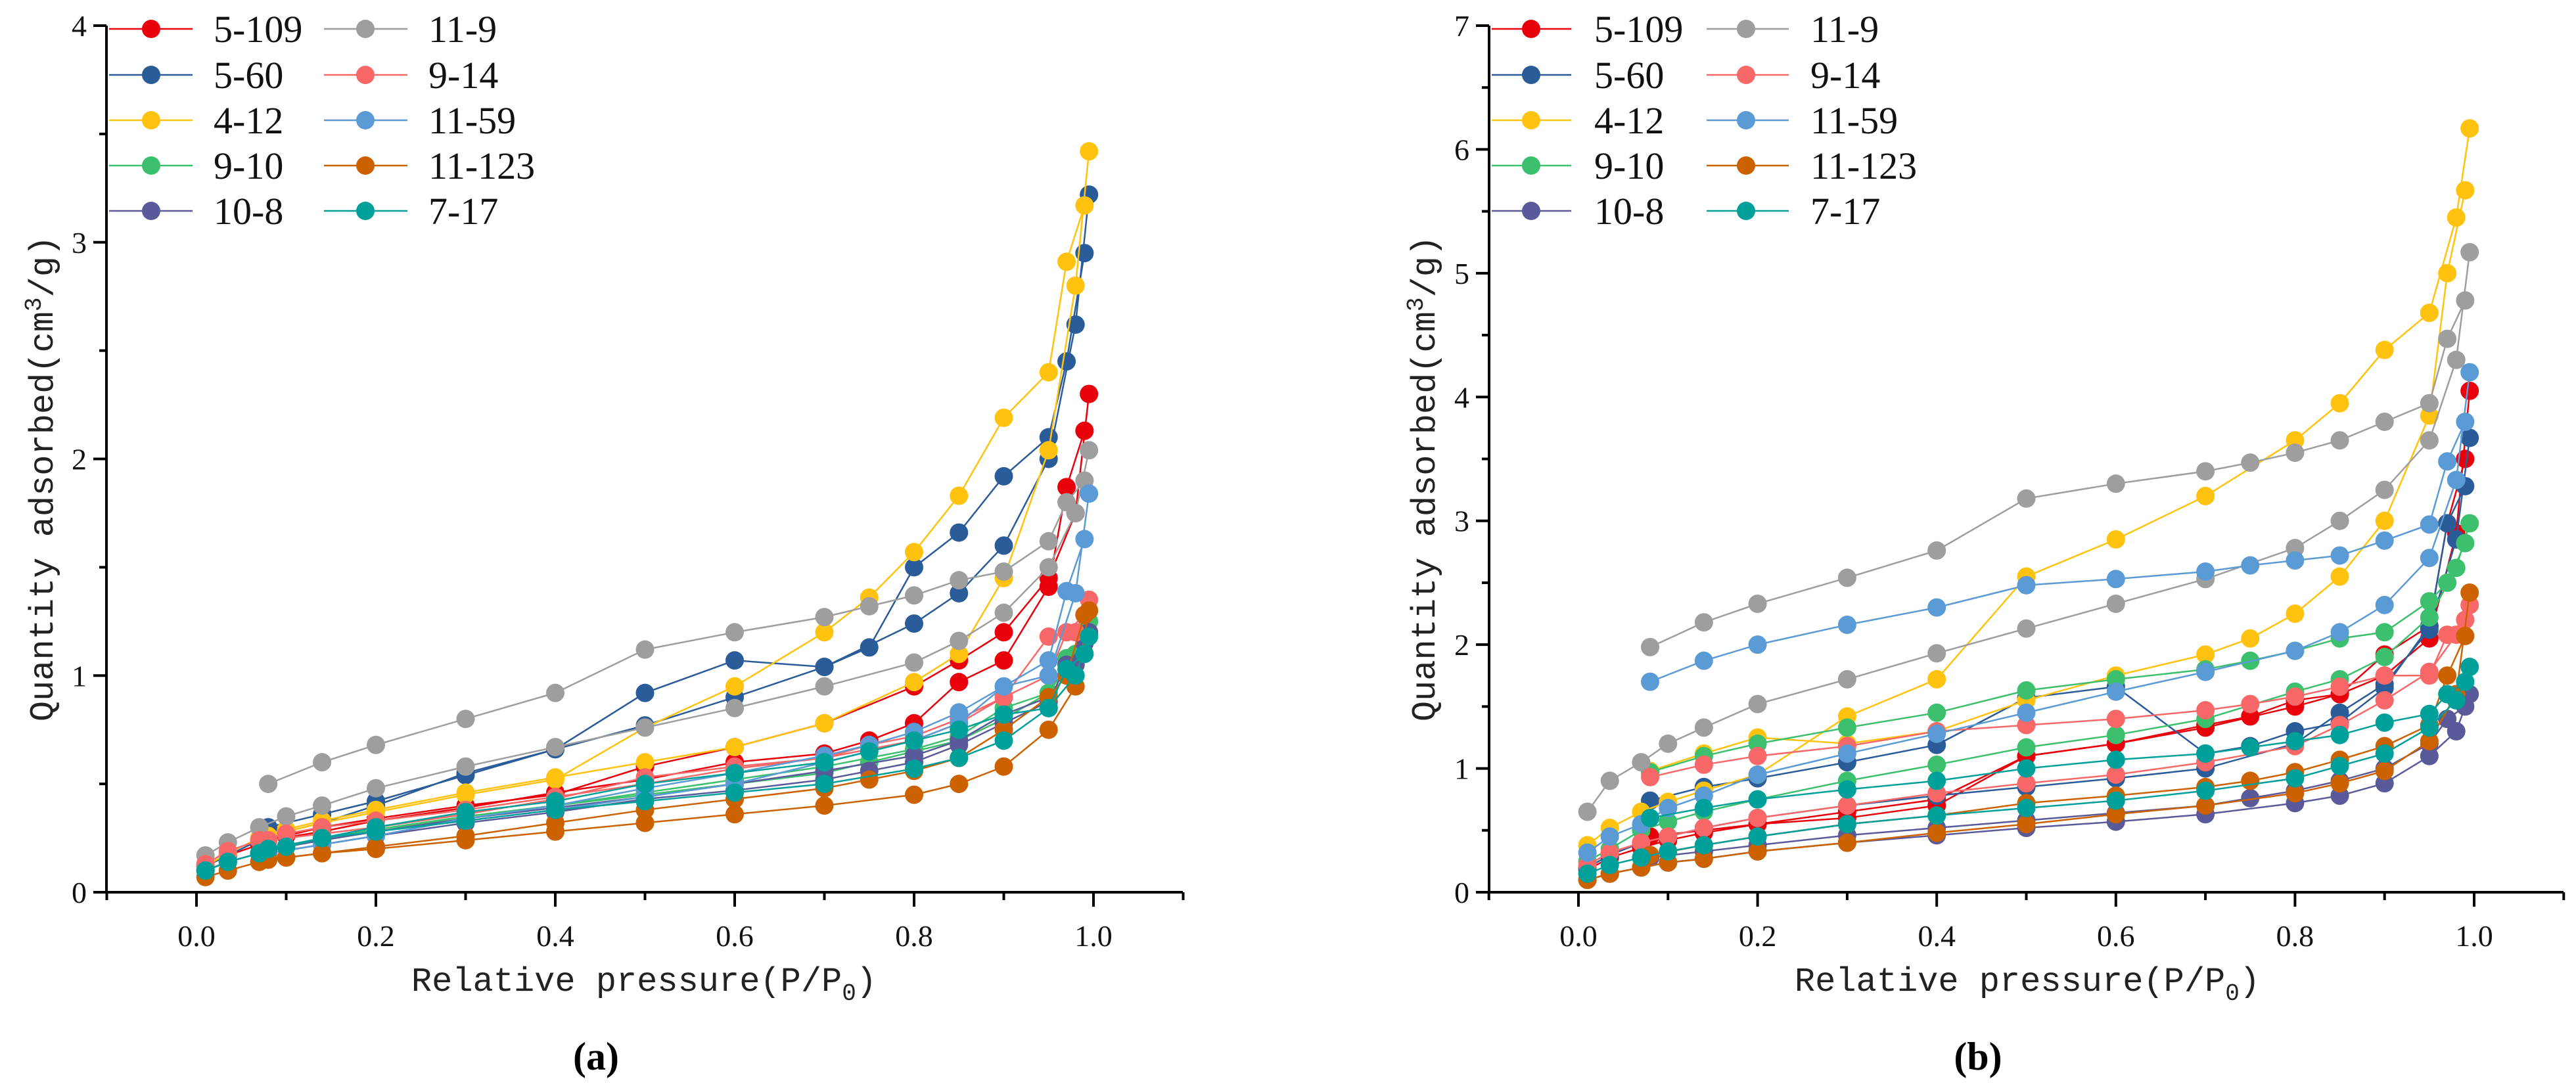 This screenshot has width=2576, height=1090. What do you see at coordinates (2028, 985) in the screenshot?
I see `x-axis-label: Relative pressure(P/P0)` at bounding box center [2028, 985].